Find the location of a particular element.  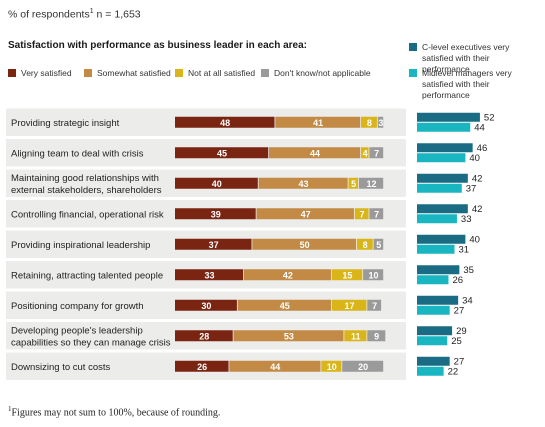

bar-value-label: 10 is located at coordinates (332, 367).